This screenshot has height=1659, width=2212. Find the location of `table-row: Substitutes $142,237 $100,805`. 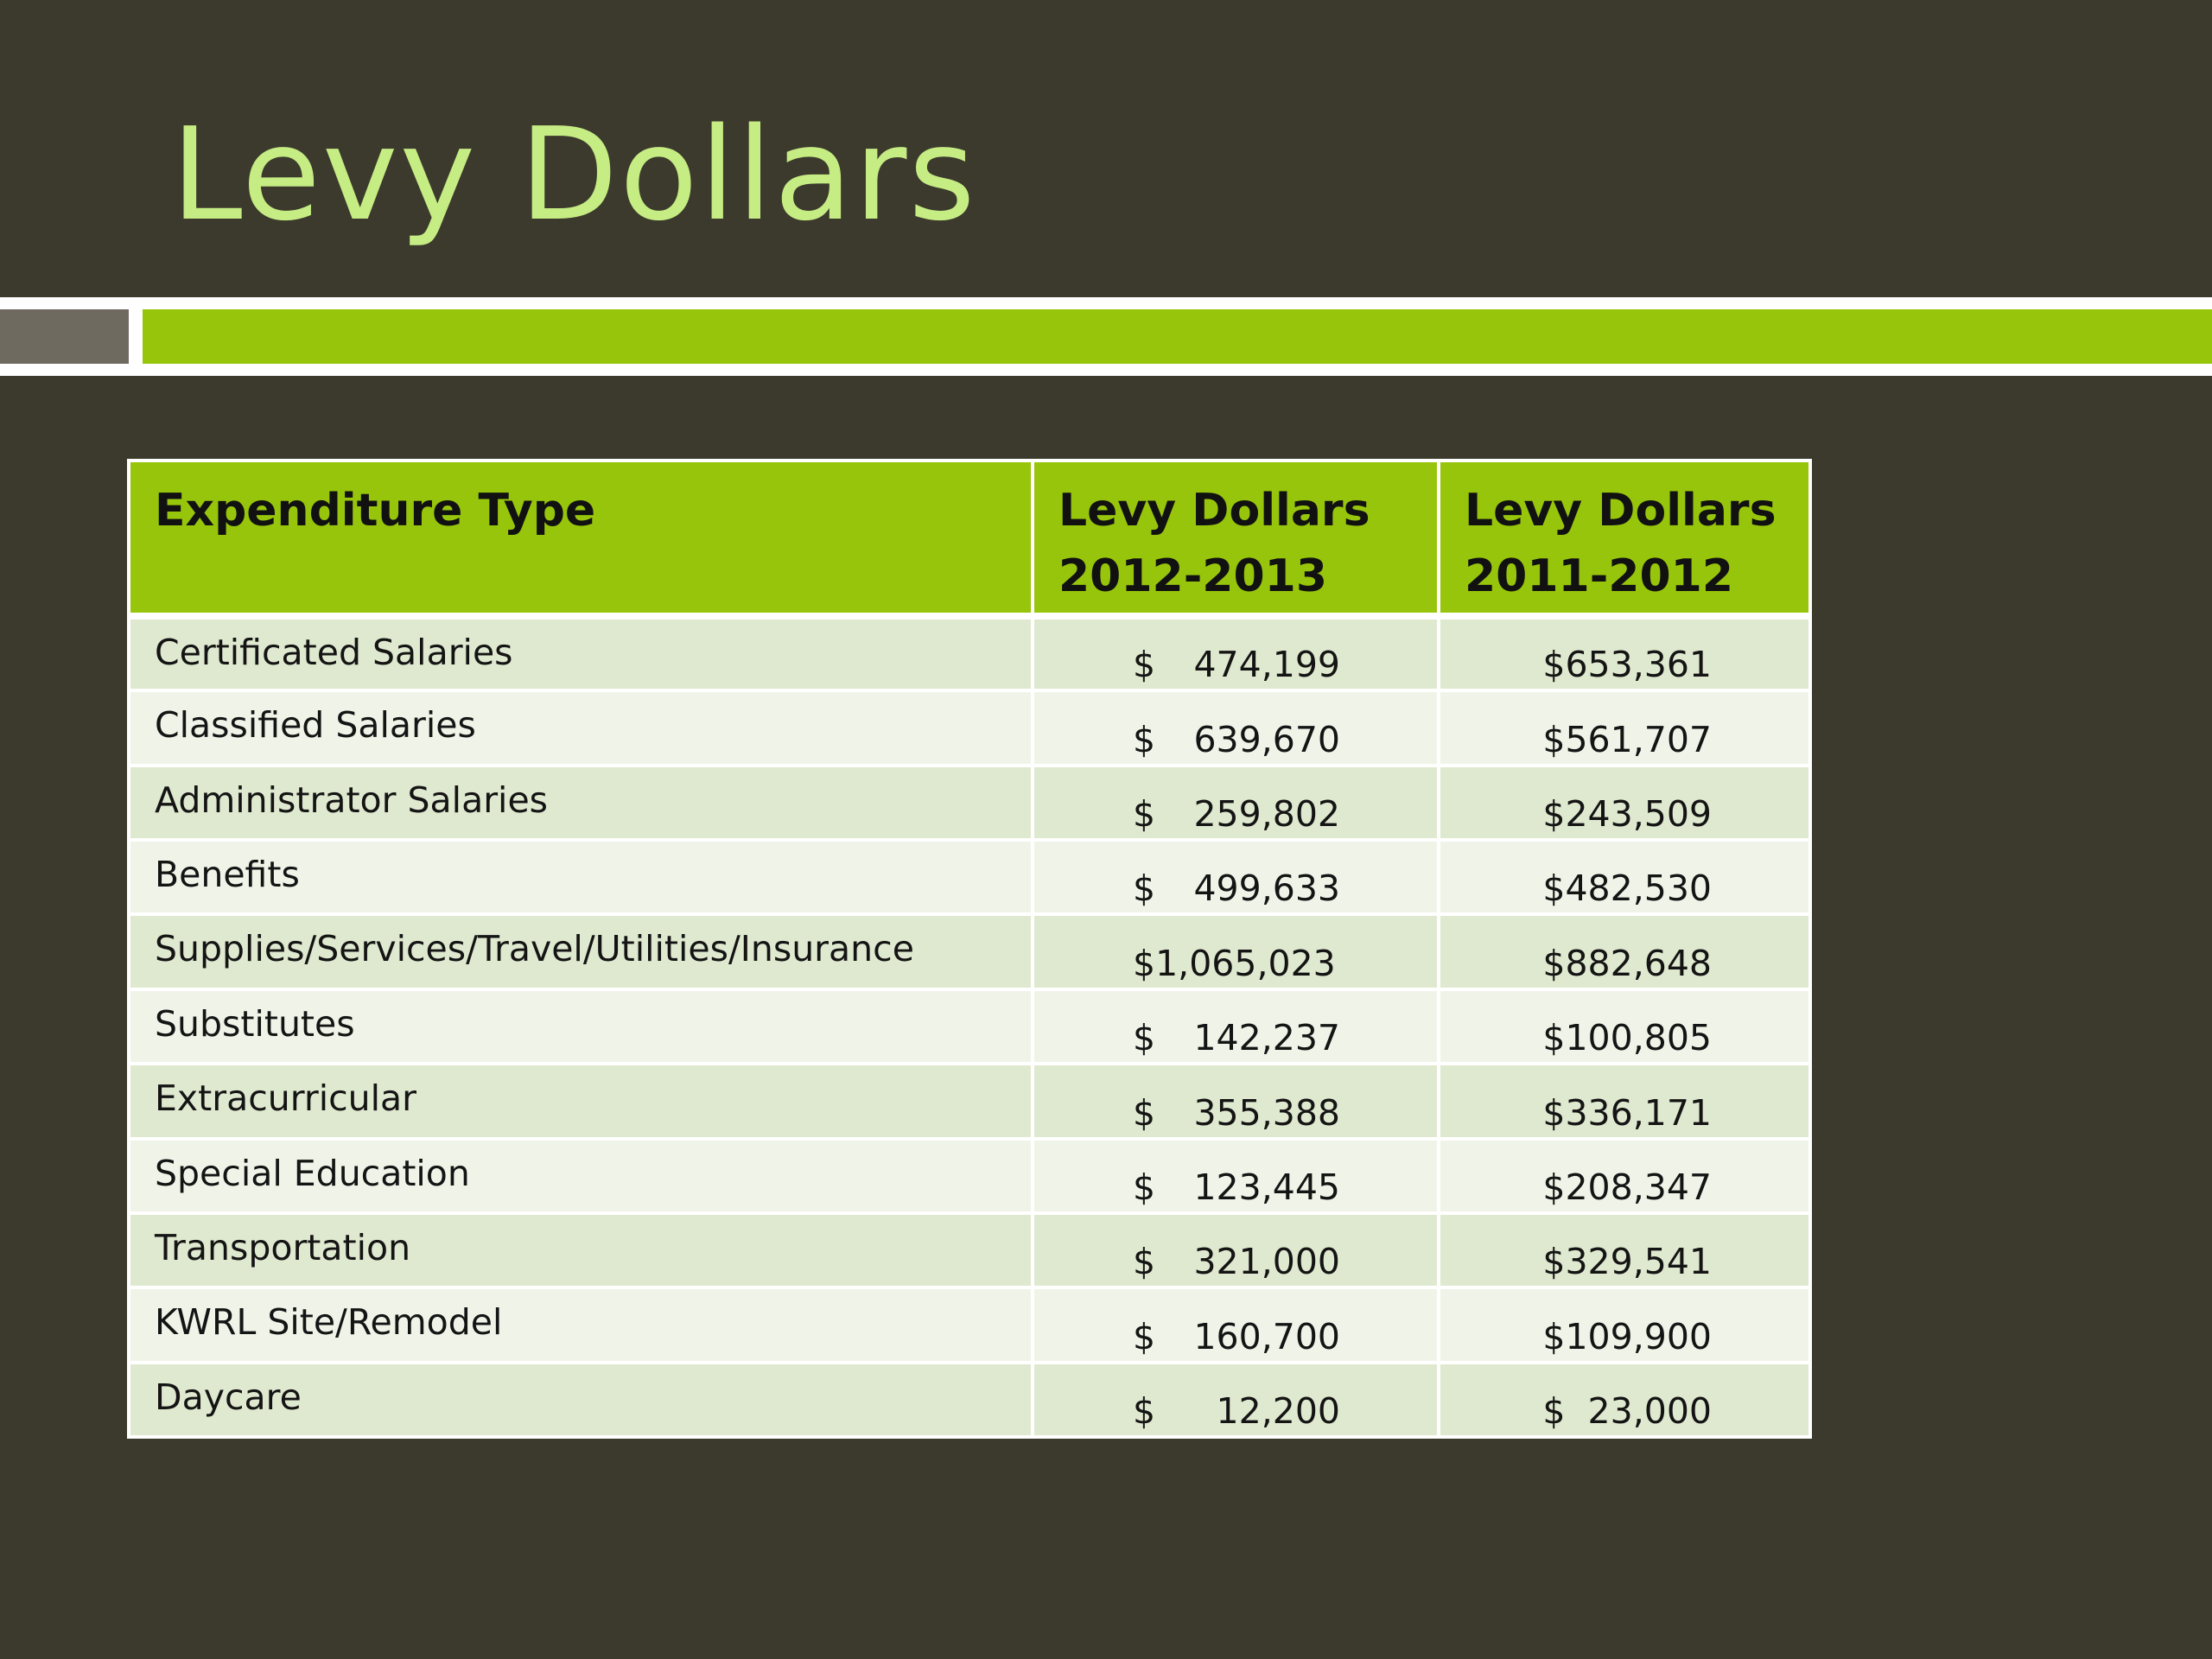

table-row: Substitutes $142,237 $100,805 is located at coordinates (969, 1026).